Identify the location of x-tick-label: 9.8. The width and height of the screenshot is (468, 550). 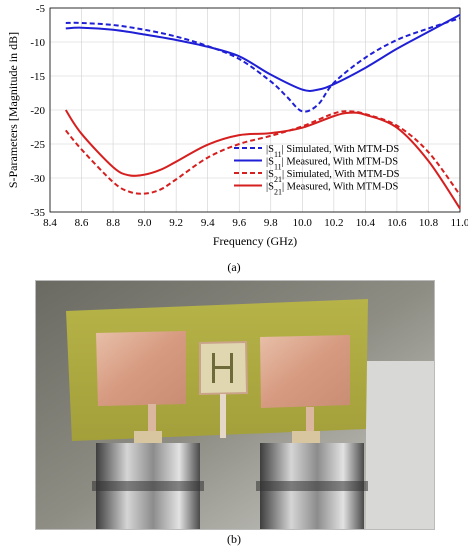
(271, 223).